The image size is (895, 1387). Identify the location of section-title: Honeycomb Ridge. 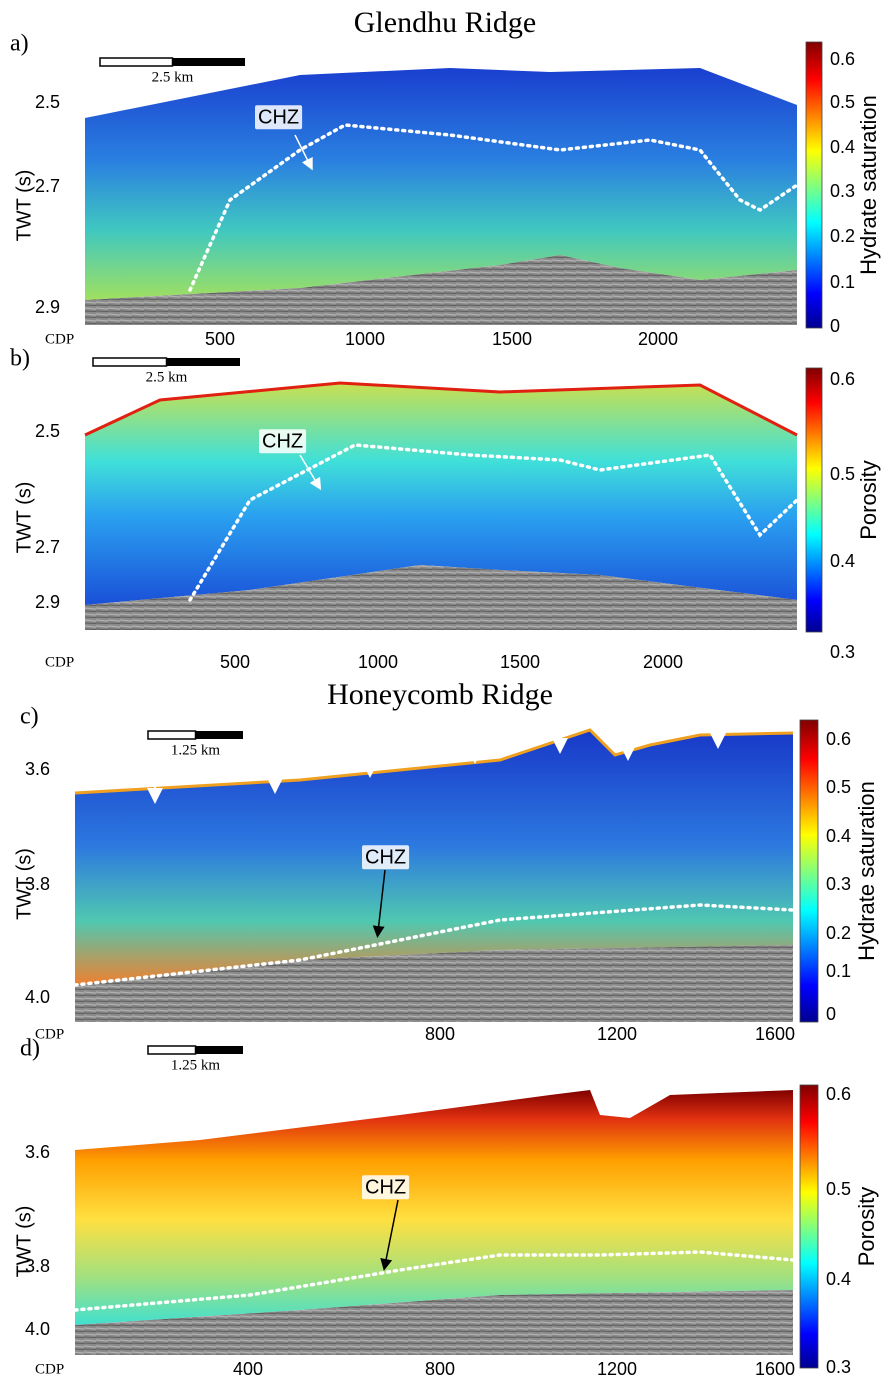
(440, 694).